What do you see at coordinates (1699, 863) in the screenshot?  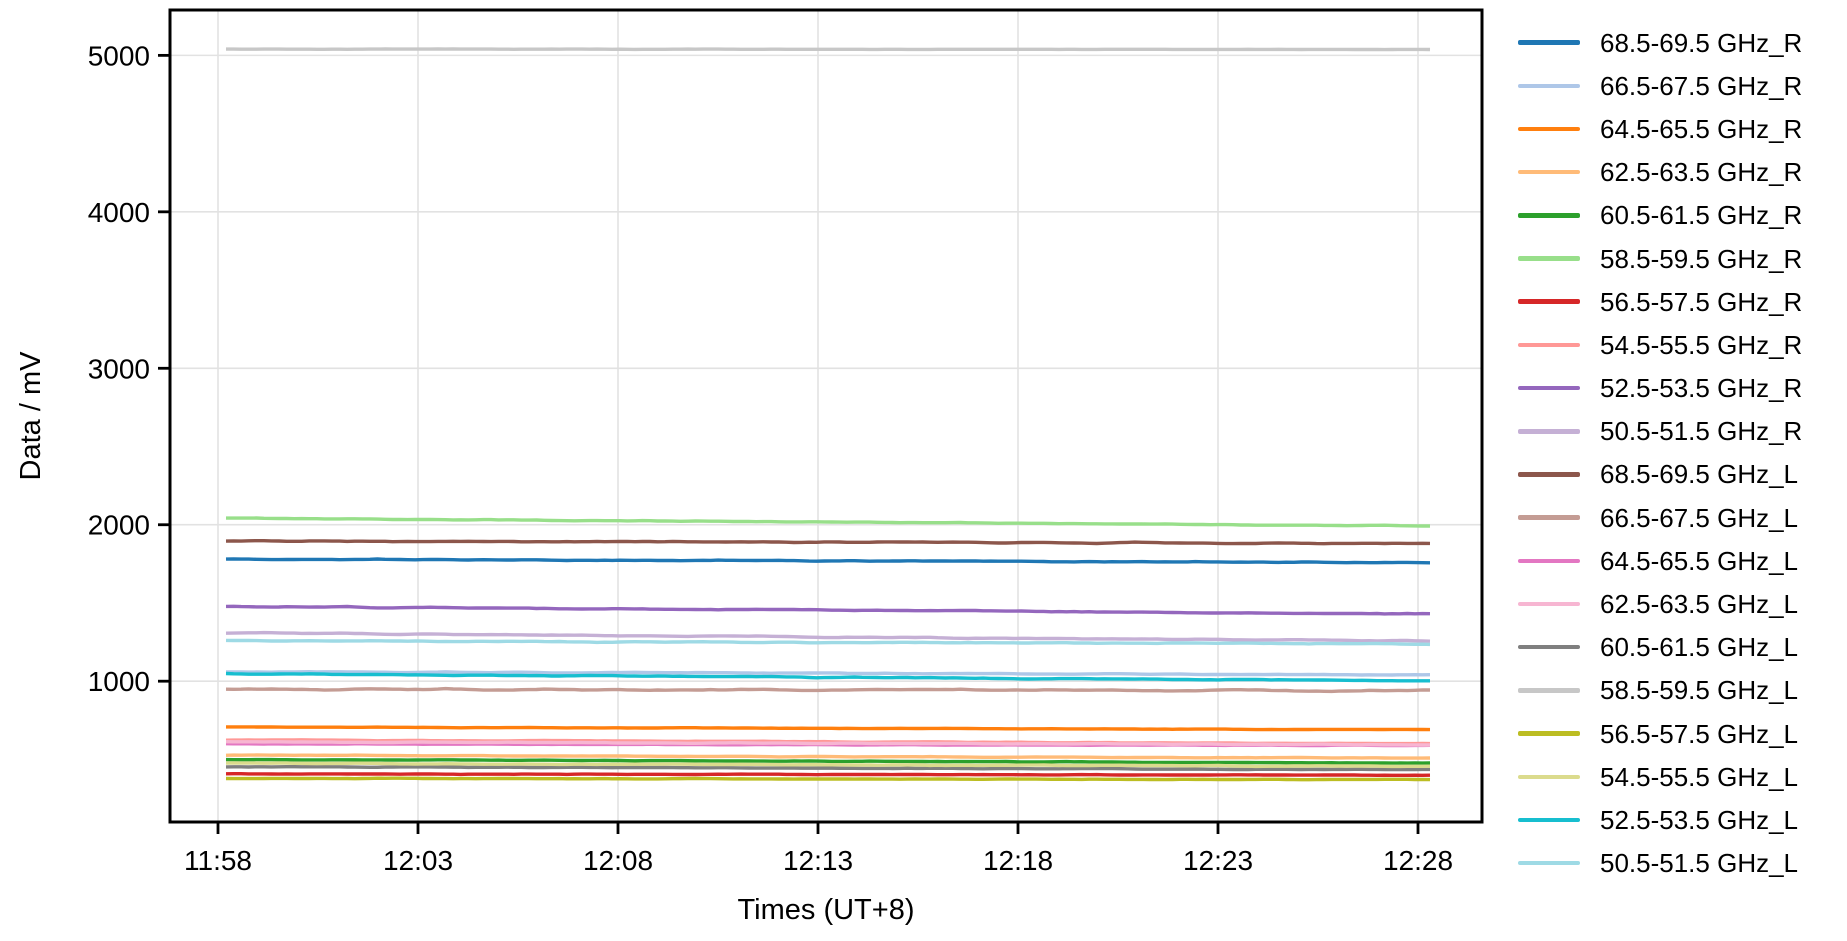 I see `legend-label: 50.5-51.5 GHz_L` at bounding box center [1699, 863].